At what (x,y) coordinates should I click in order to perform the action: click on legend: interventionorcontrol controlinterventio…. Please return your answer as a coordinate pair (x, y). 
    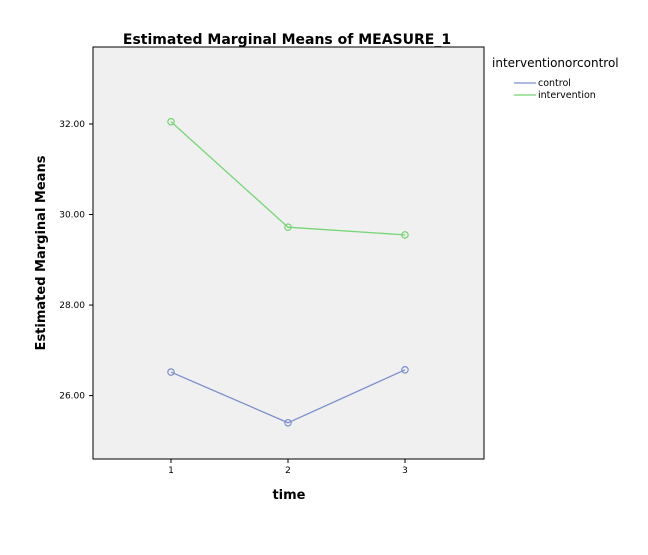
    Looking at the image, I should click on (555, 78).